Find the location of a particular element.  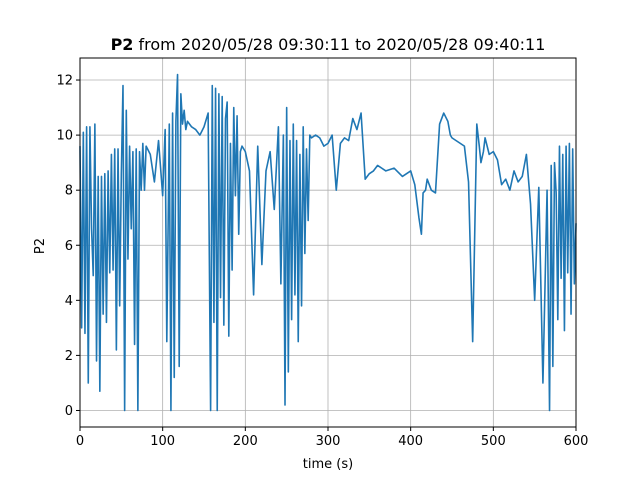

x-tick-label-4: 400 is located at coordinates (410, 441).